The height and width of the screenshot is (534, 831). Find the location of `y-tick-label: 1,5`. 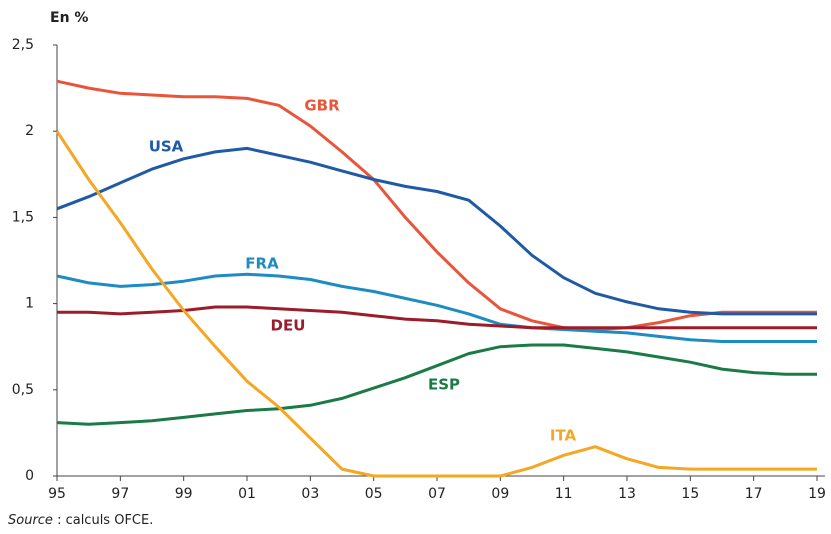

y-tick-label: 1,5 is located at coordinates (23, 217).